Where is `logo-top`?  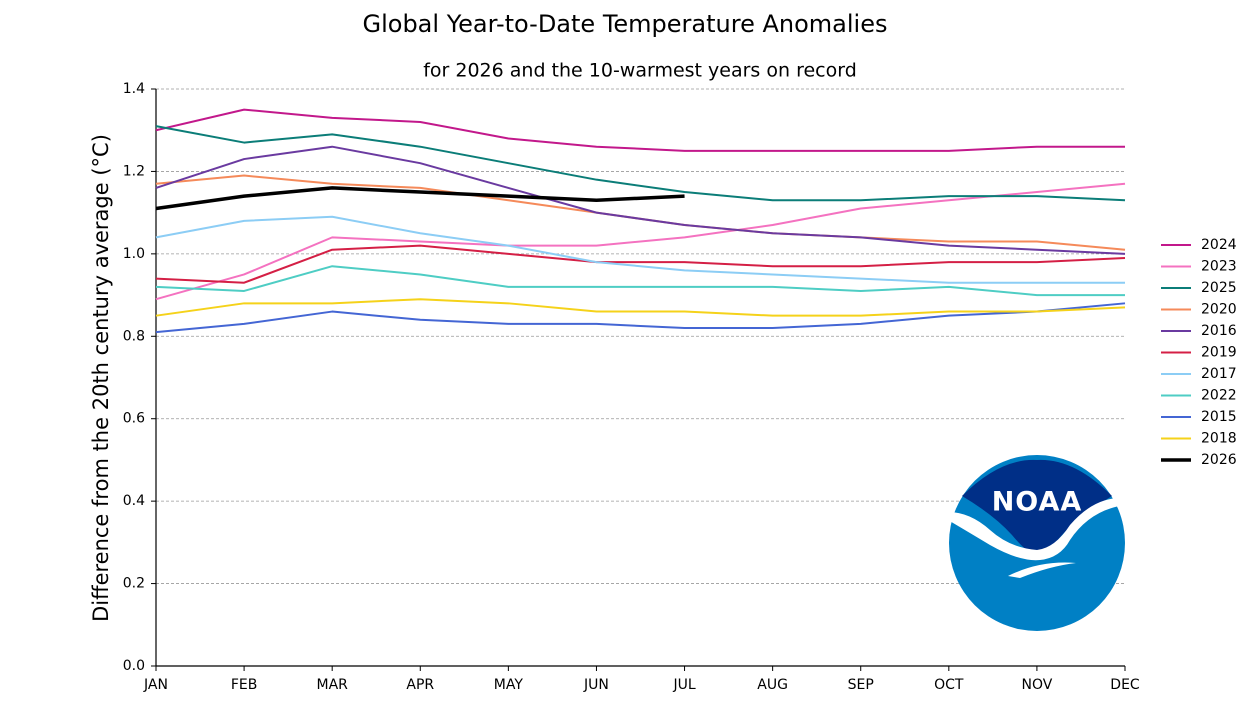
logo-top is located at coordinates (1037, 508).